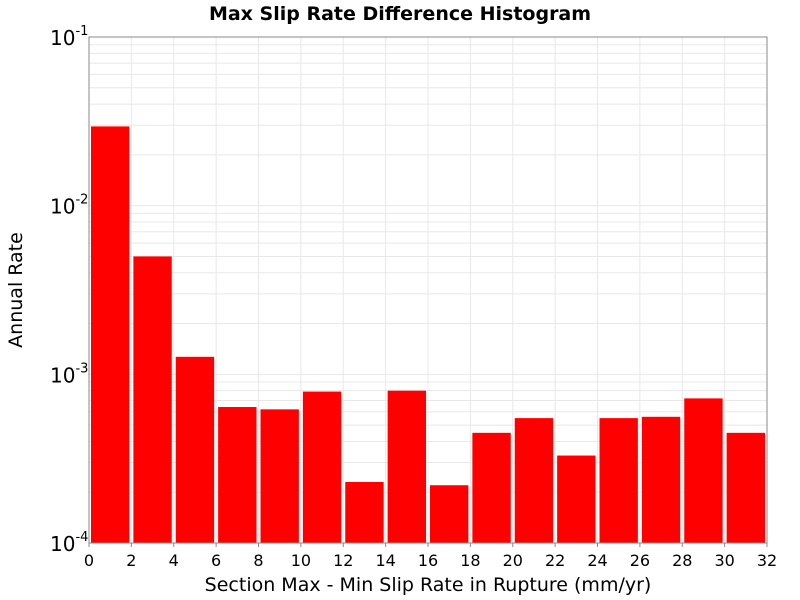 The image size is (800, 600). What do you see at coordinates (555, 560) in the screenshot?
I see `x-tick-label: 22` at bounding box center [555, 560].